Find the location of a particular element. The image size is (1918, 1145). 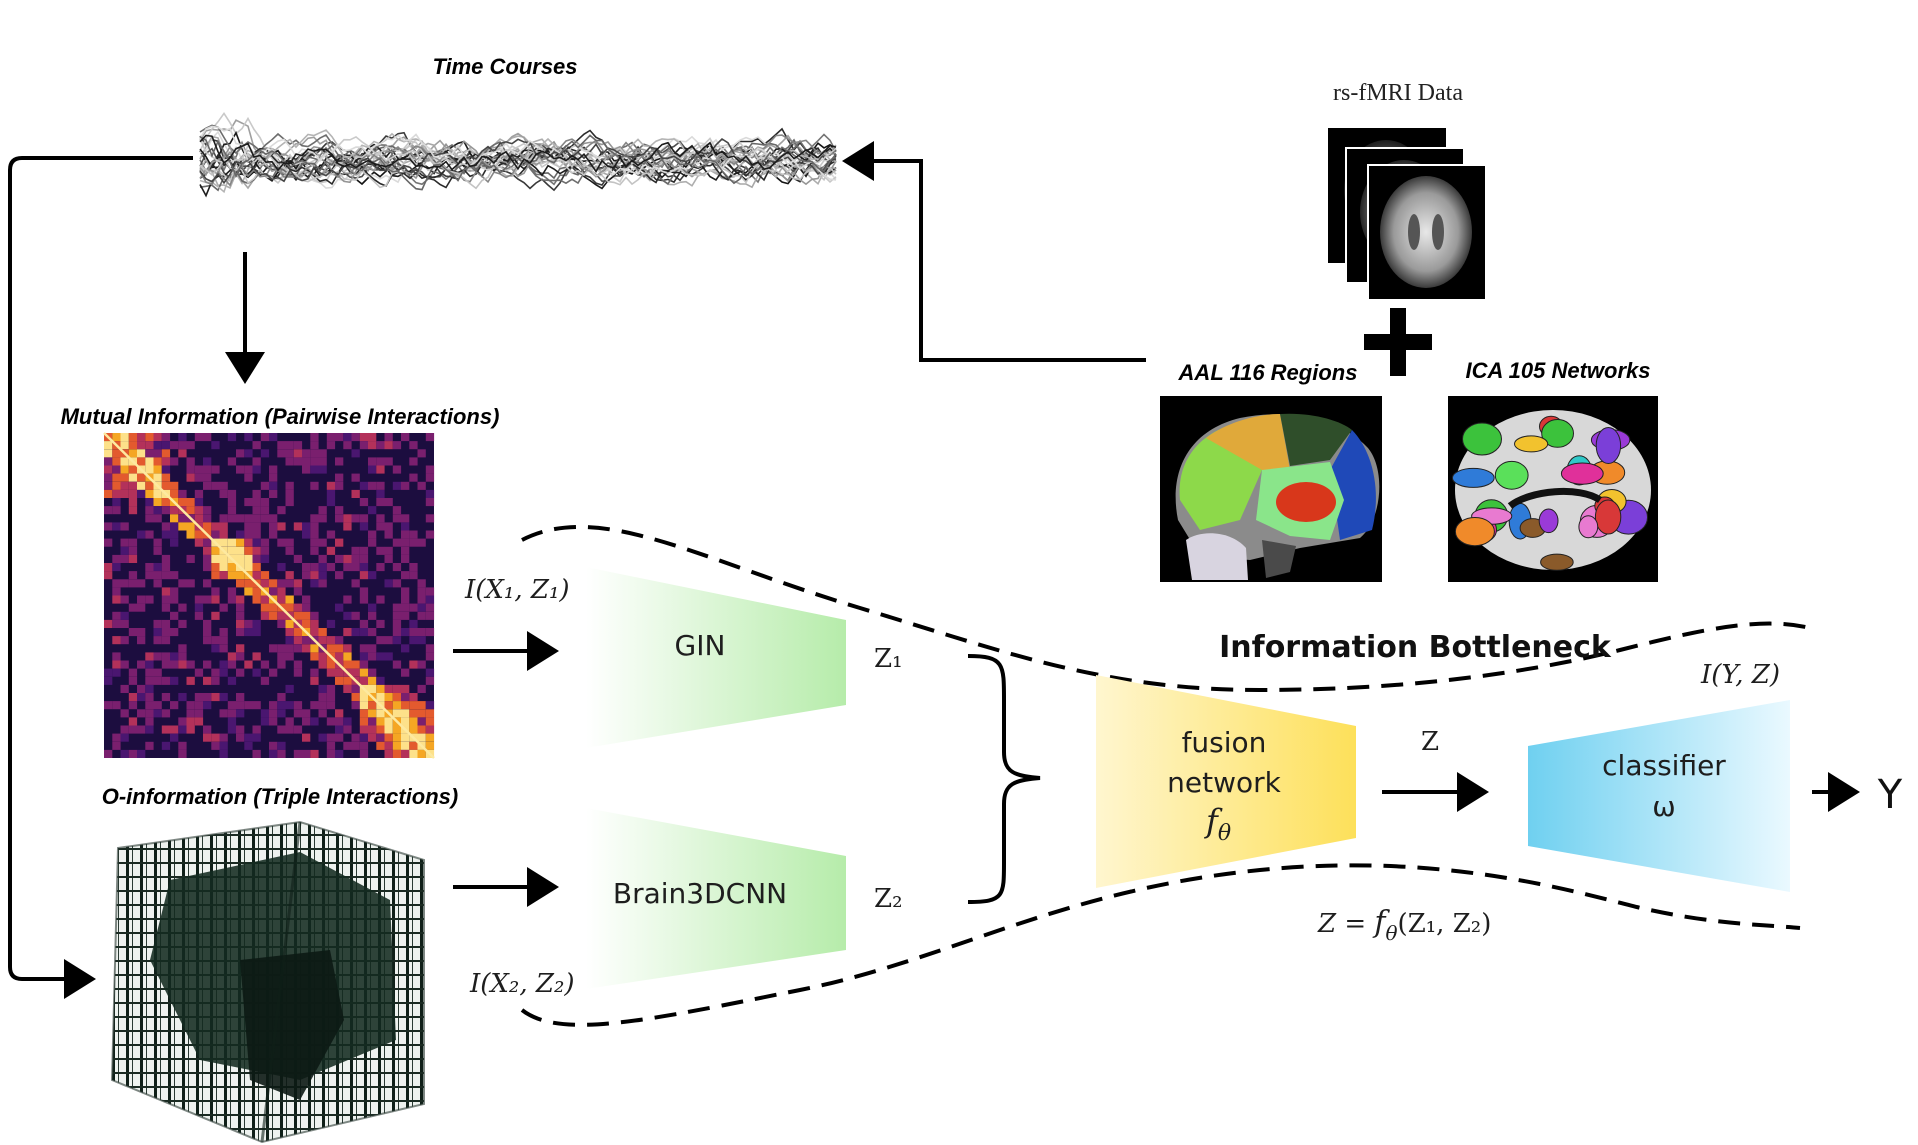

time-courses-title: Time Courses is located at coordinates (504, 66).